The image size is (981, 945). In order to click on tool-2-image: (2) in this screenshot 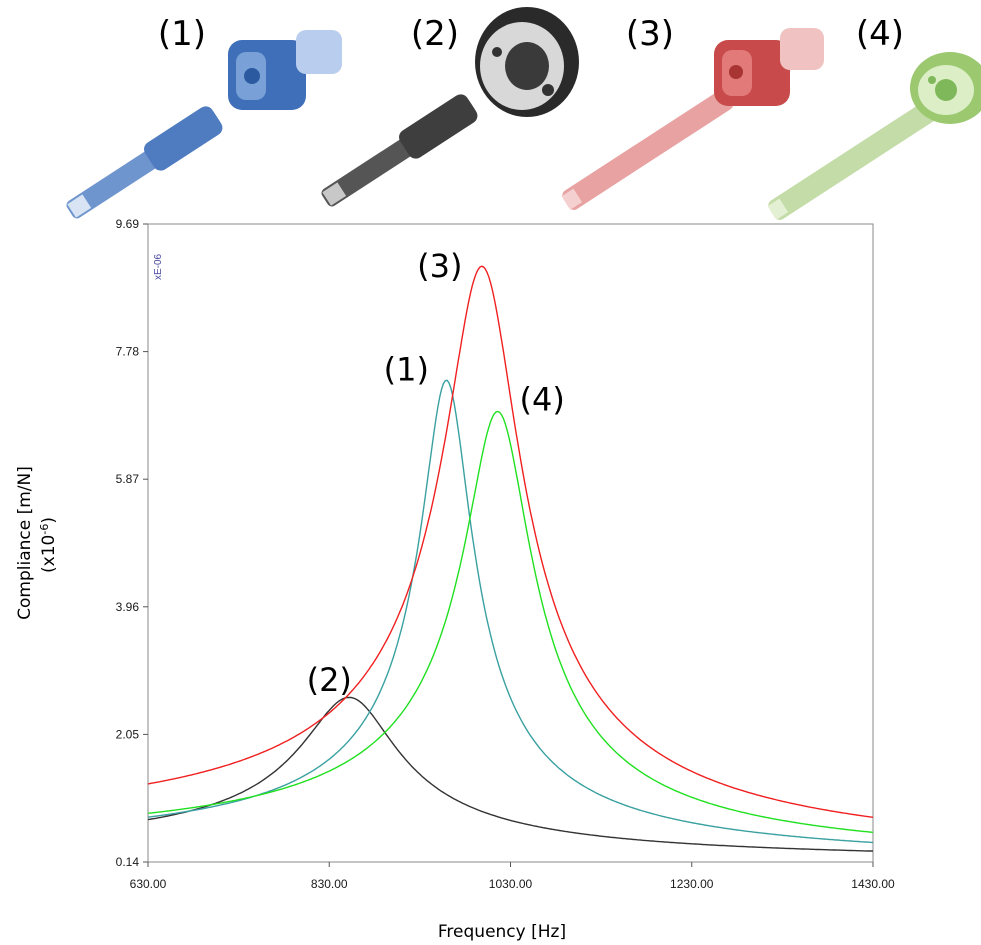, I will do `click(450, 107)`.